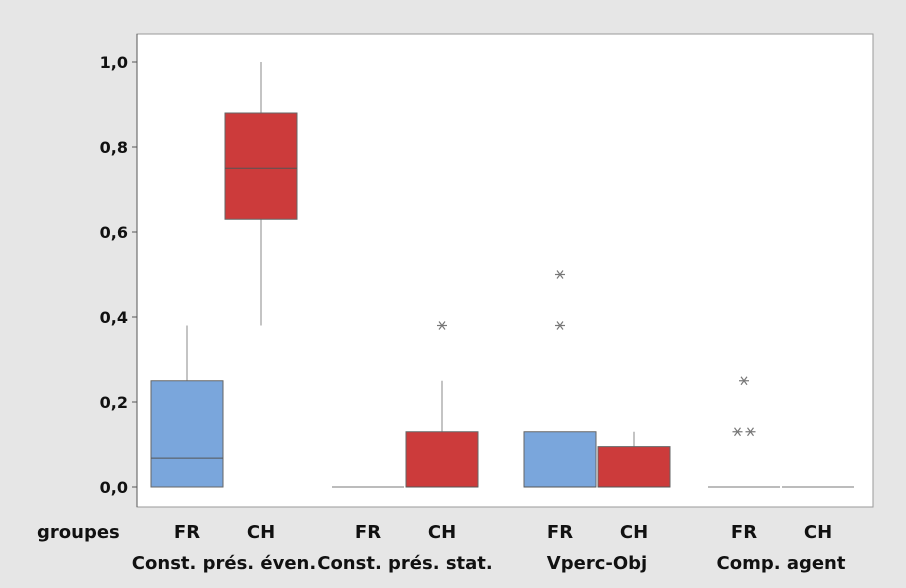 This screenshot has height=588, width=906. I want to click on y-tick-label: 0,0, so click(114, 487).